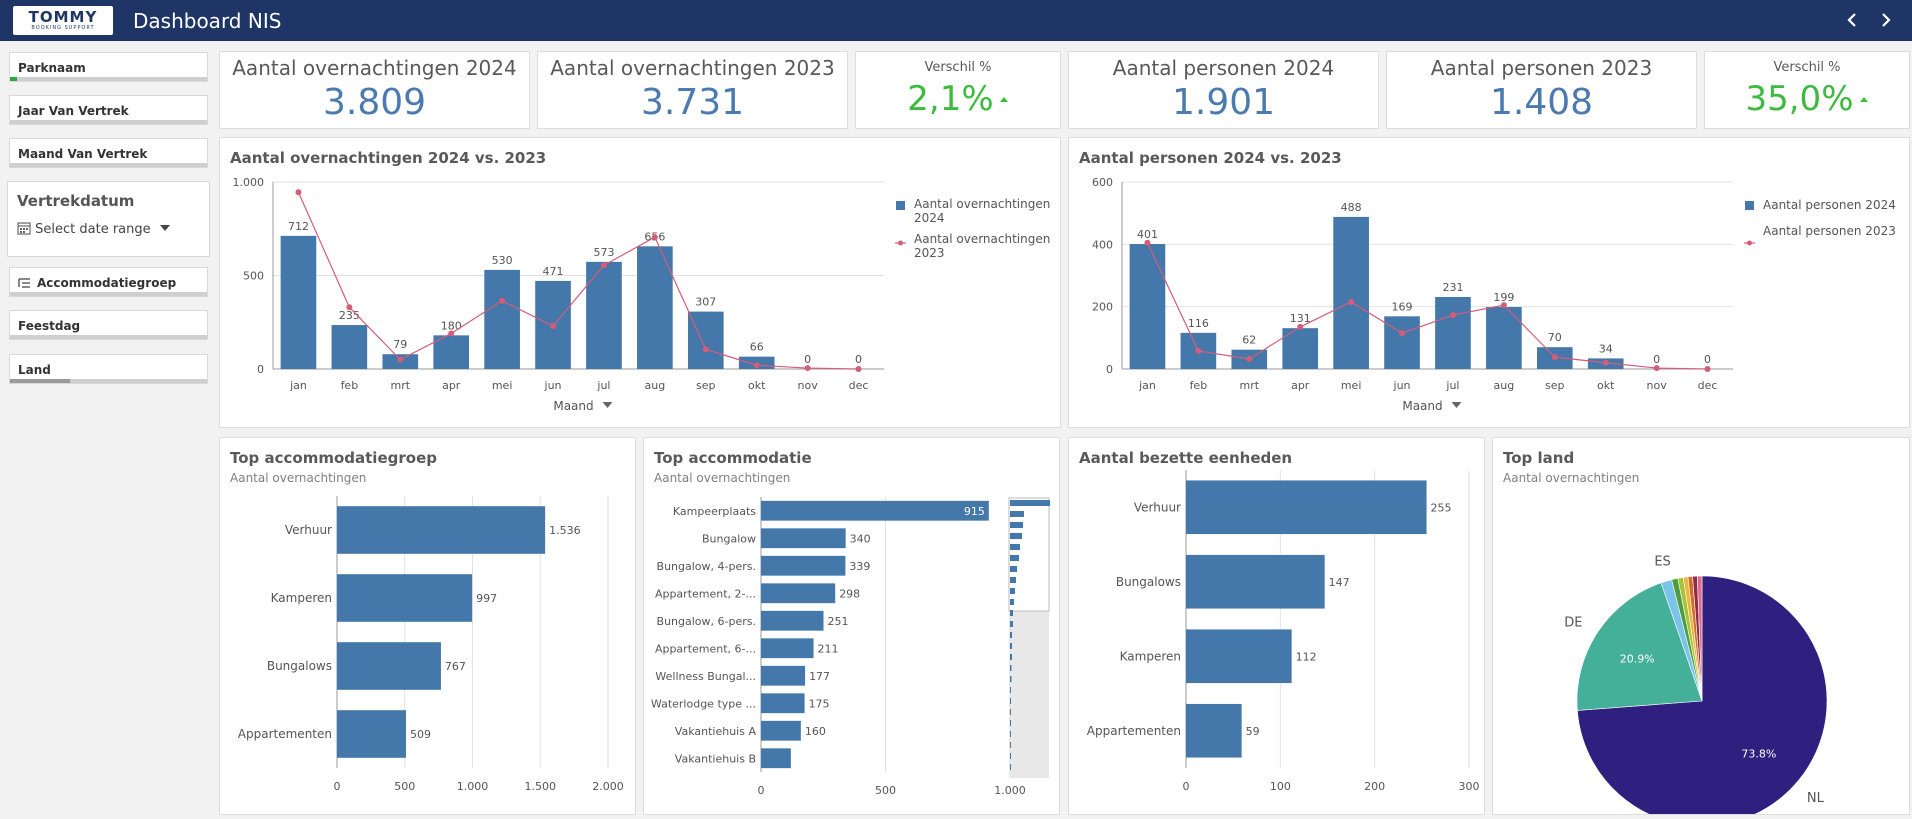 This screenshot has height=819, width=1912. I want to click on data-label: 180, so click(451, 325).